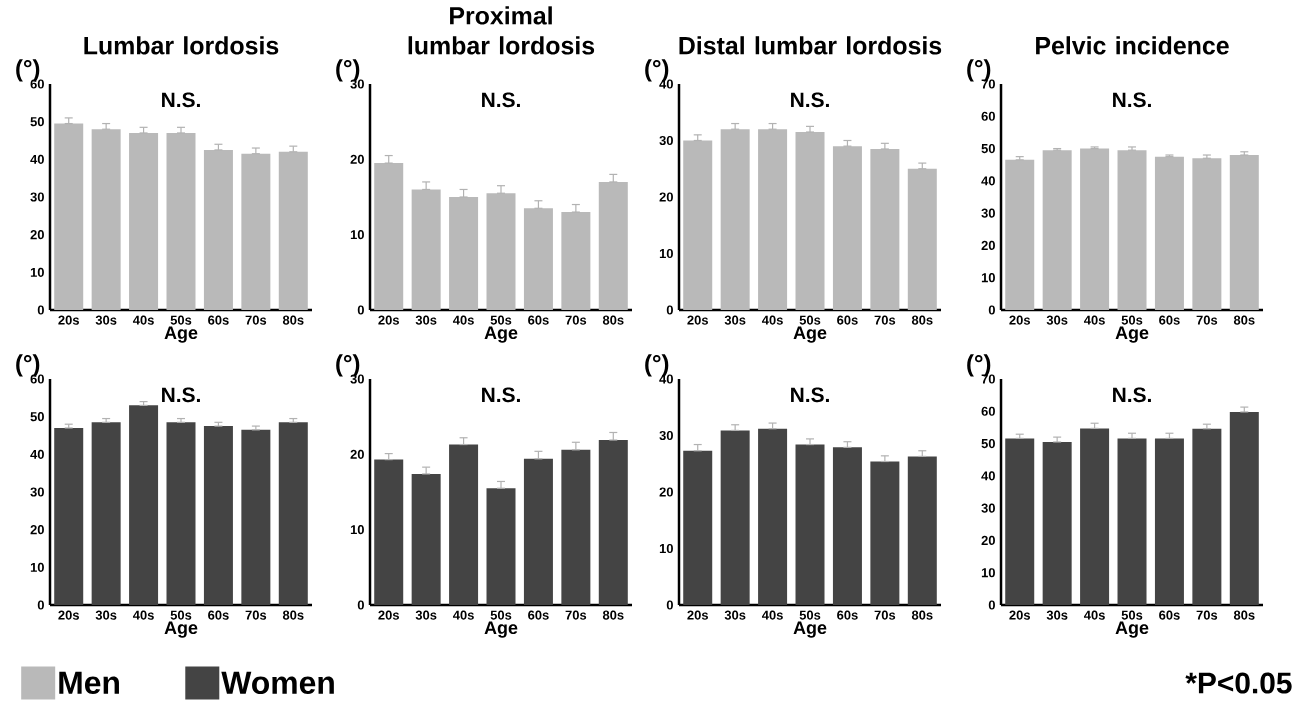 The height and width of the screenshot is (702, 1304). I want to click on chart-title: Lumbar lordosis, so click(181, 45).